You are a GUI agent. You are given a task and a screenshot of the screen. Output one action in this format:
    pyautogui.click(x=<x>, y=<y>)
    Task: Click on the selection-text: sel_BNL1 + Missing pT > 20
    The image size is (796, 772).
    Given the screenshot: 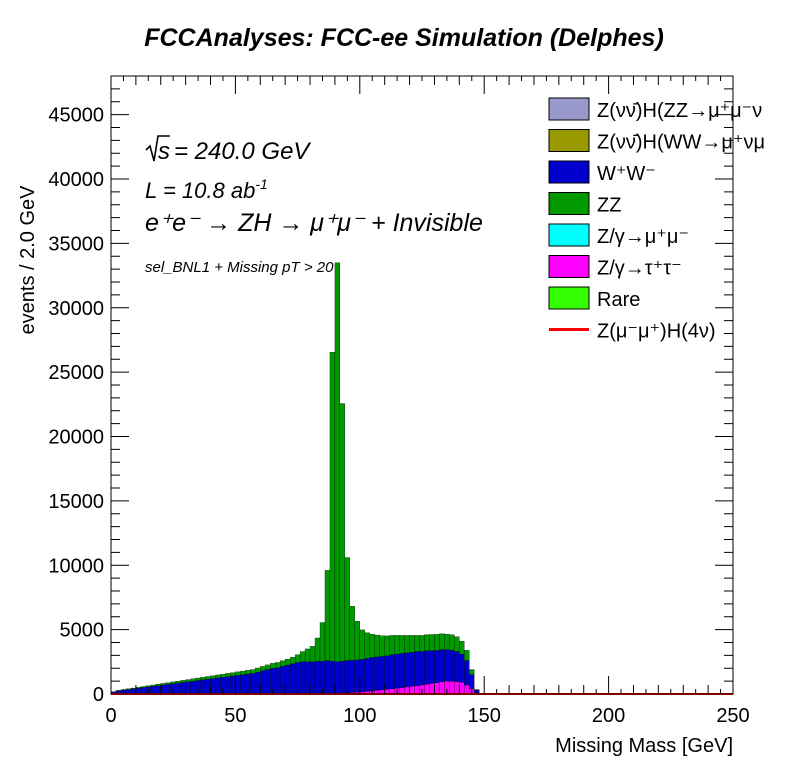 What is the action you would take?
    pyautogui.click(x=239, y=267)
    